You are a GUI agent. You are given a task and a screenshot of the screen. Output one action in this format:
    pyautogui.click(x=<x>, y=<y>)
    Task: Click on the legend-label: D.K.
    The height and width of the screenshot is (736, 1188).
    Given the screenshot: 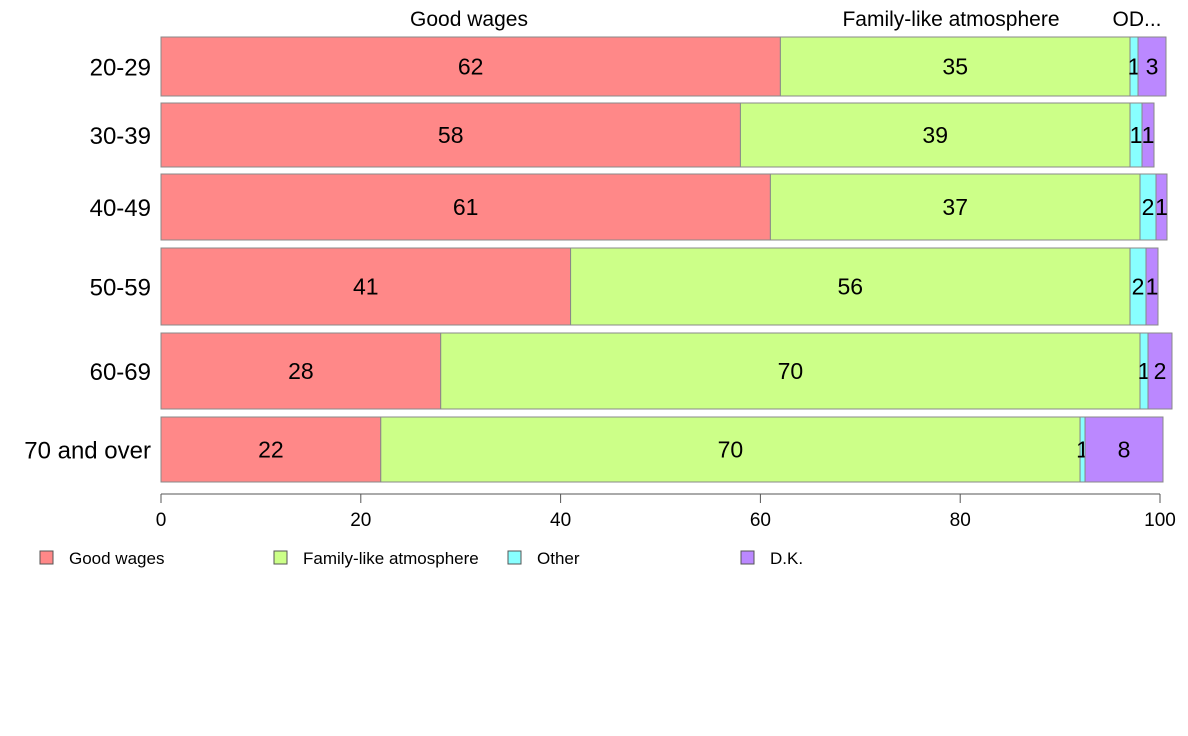 What is the action you would take?
    pyautogui.click(x=786, y=558)
    